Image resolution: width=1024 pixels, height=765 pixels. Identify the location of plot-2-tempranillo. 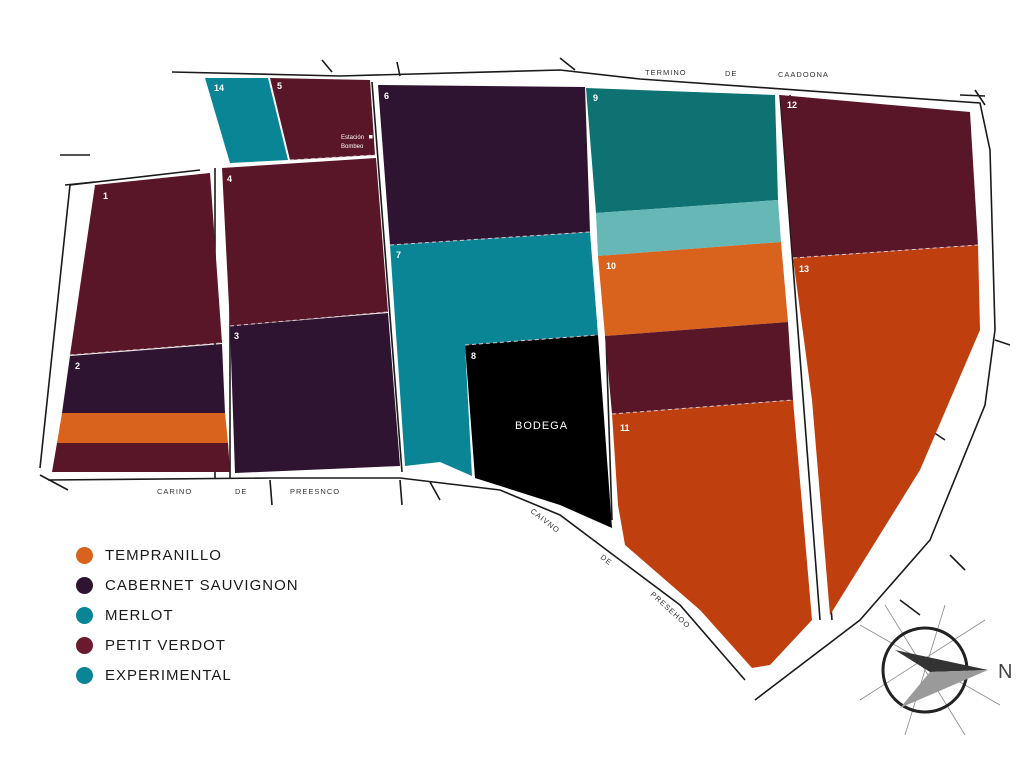
(142, 428).